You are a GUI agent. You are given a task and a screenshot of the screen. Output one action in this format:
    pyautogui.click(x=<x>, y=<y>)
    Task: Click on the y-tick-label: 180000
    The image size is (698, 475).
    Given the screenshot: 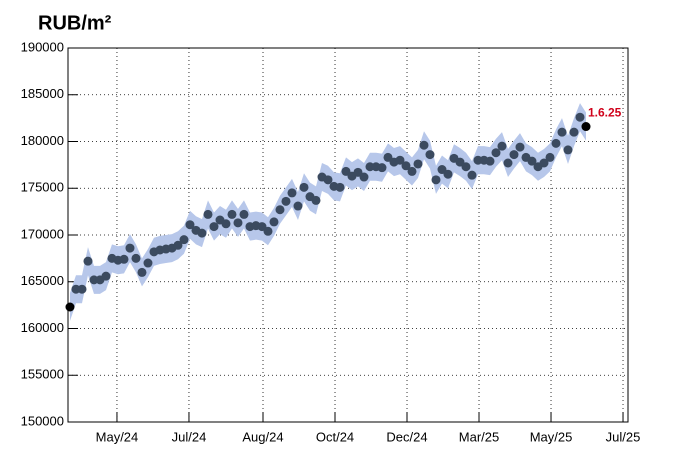 What is the action you would take?
    pyautogui.click(x=42, y=140)
    